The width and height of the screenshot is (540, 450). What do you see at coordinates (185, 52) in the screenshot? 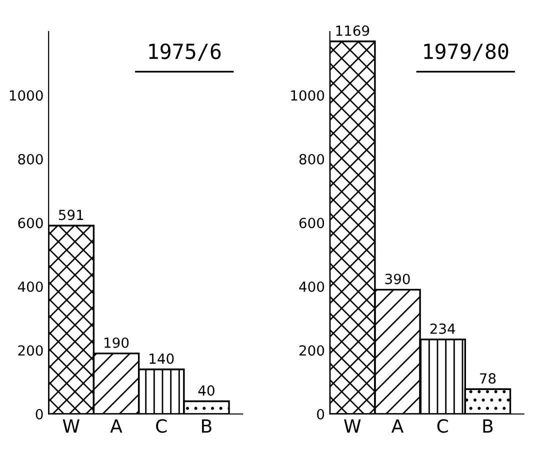
I see `chart-title: 1975/6` at bounding box center [185, 52].